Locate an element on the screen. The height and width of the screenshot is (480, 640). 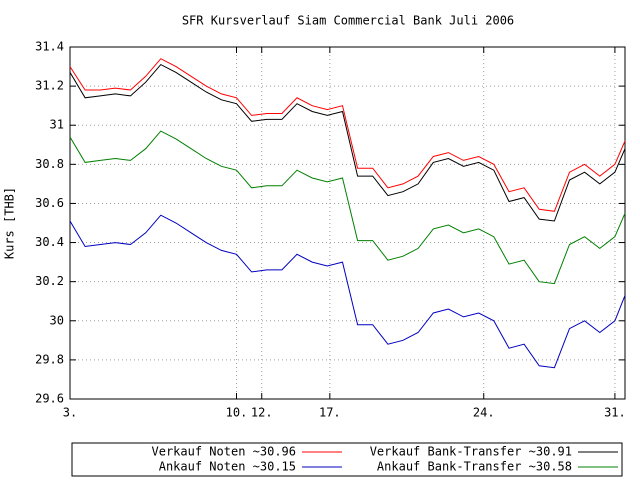
x-tick-label: 24. is located at coordinates (484, 413).